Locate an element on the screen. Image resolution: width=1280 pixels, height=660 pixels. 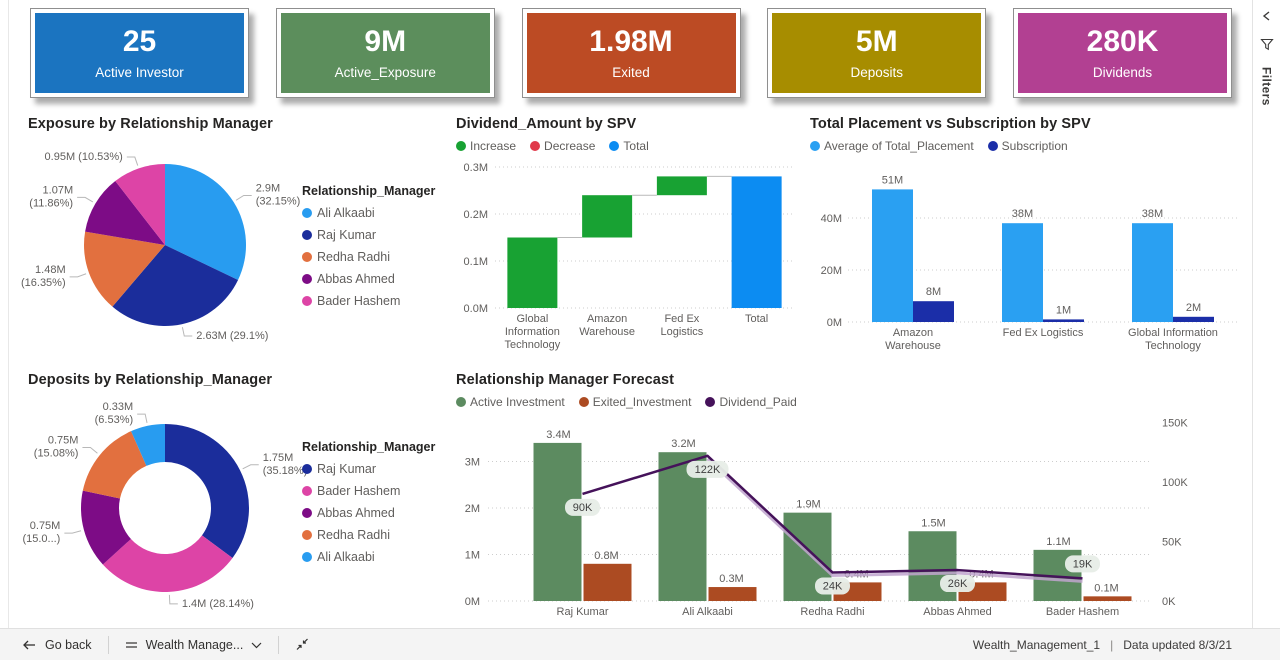
legend-item-active-investment: Active Investment is located at coordinates (510, 402).